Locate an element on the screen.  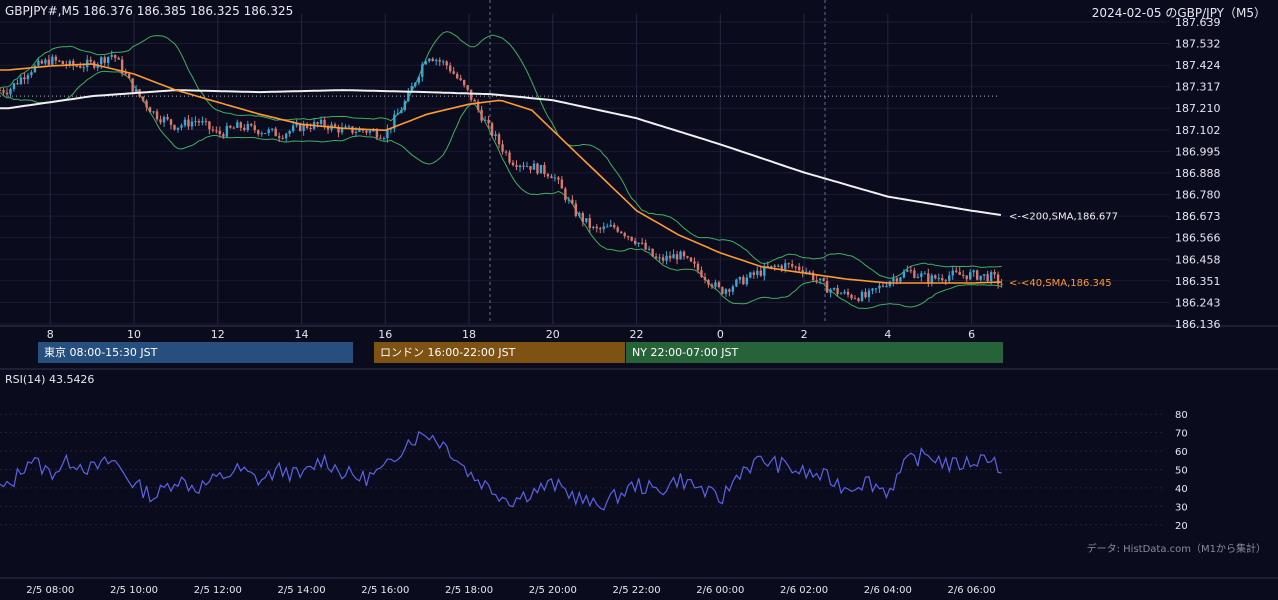
sma40-label: <-<40,SMA,186.345 is located at coordinates (1060, 283).